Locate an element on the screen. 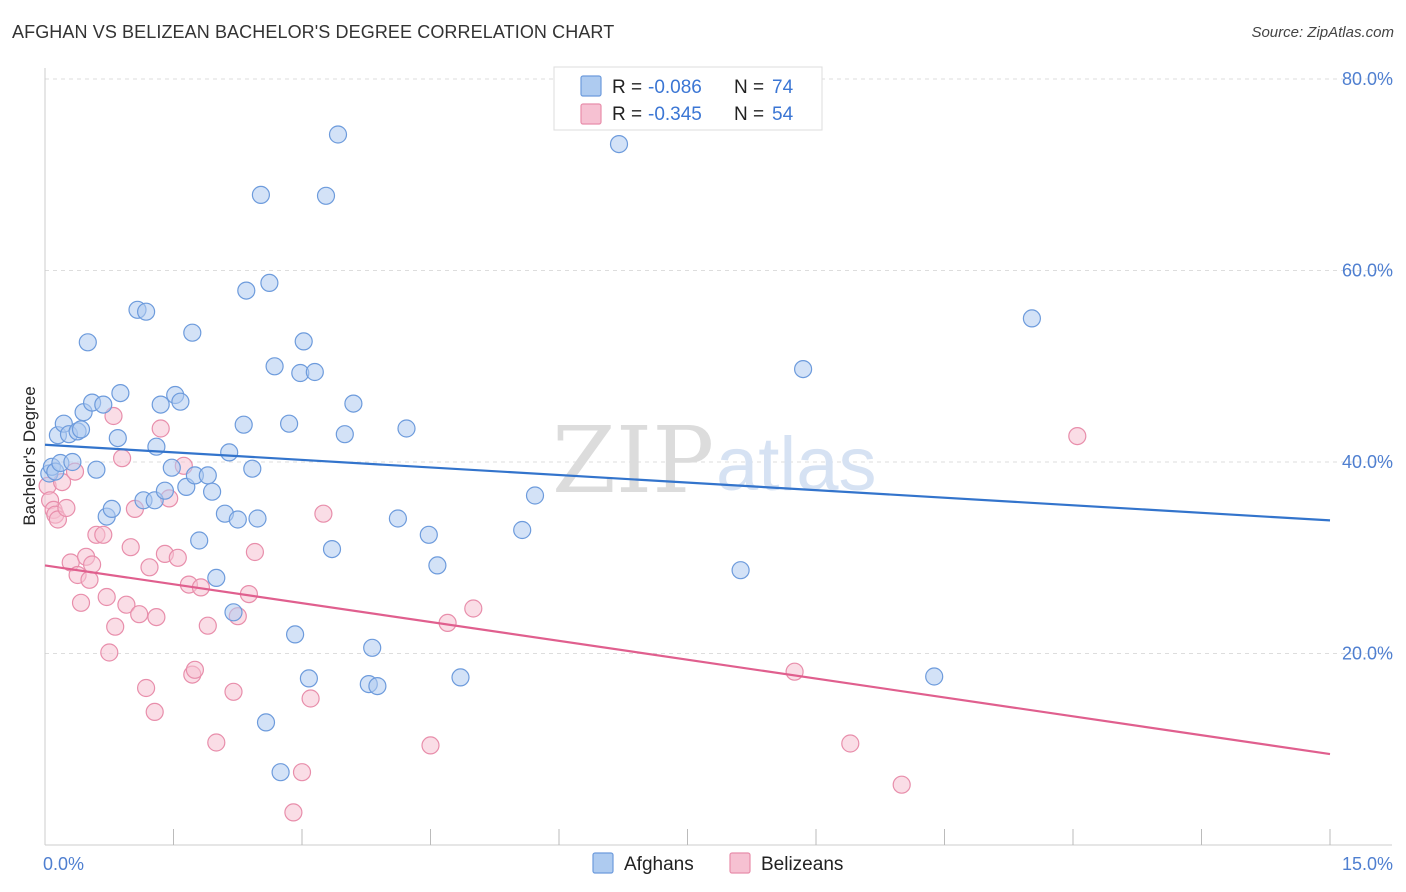  watermark-zip: ZIP is located at coordinates (633, 460).